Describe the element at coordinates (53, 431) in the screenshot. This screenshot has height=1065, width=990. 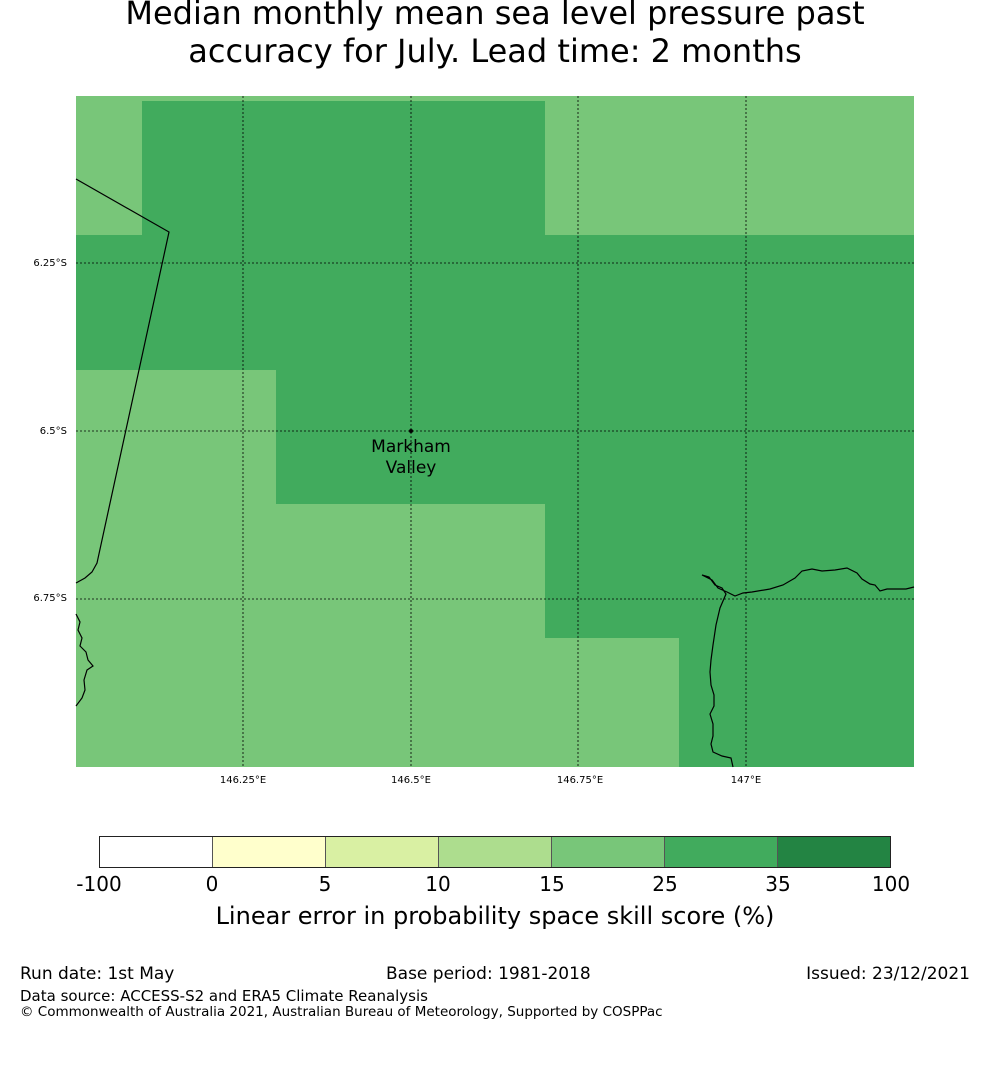
I see `lat-tick-label: 6.5°S` at that location.